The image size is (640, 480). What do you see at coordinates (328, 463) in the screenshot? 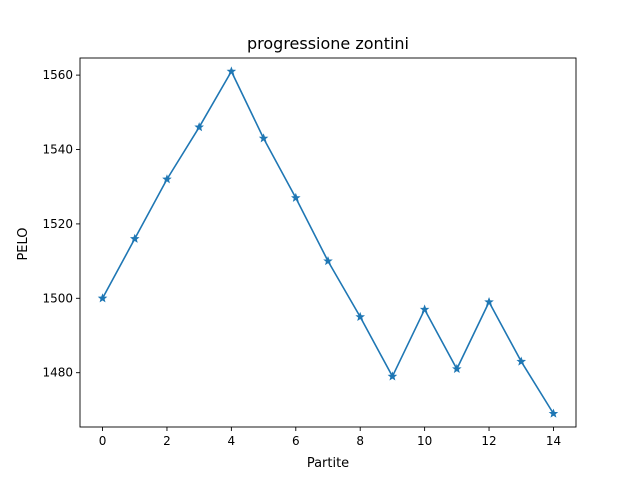
I see `x-axis-label: Partite` at bounding box center [328, 463].